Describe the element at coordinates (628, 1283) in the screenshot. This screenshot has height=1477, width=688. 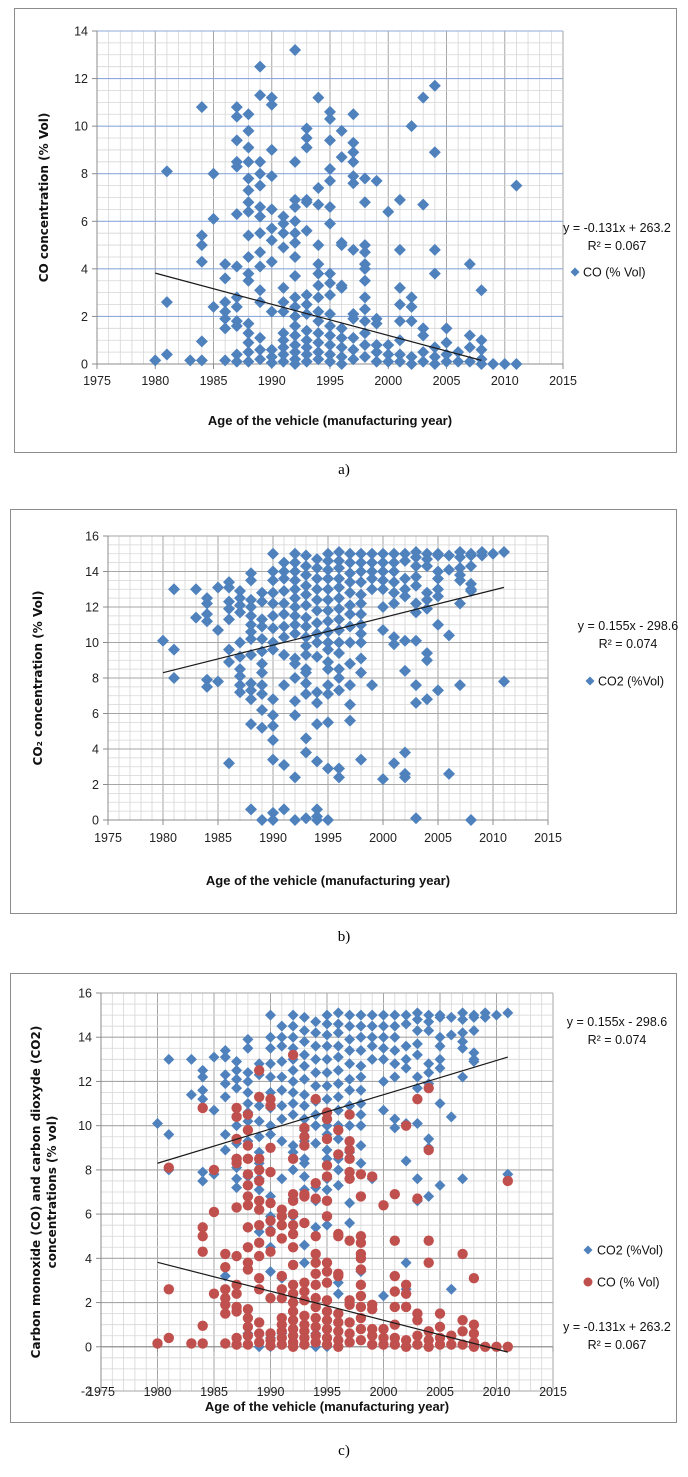
I see `legend-label-co: CO (% Vol)` at that location.